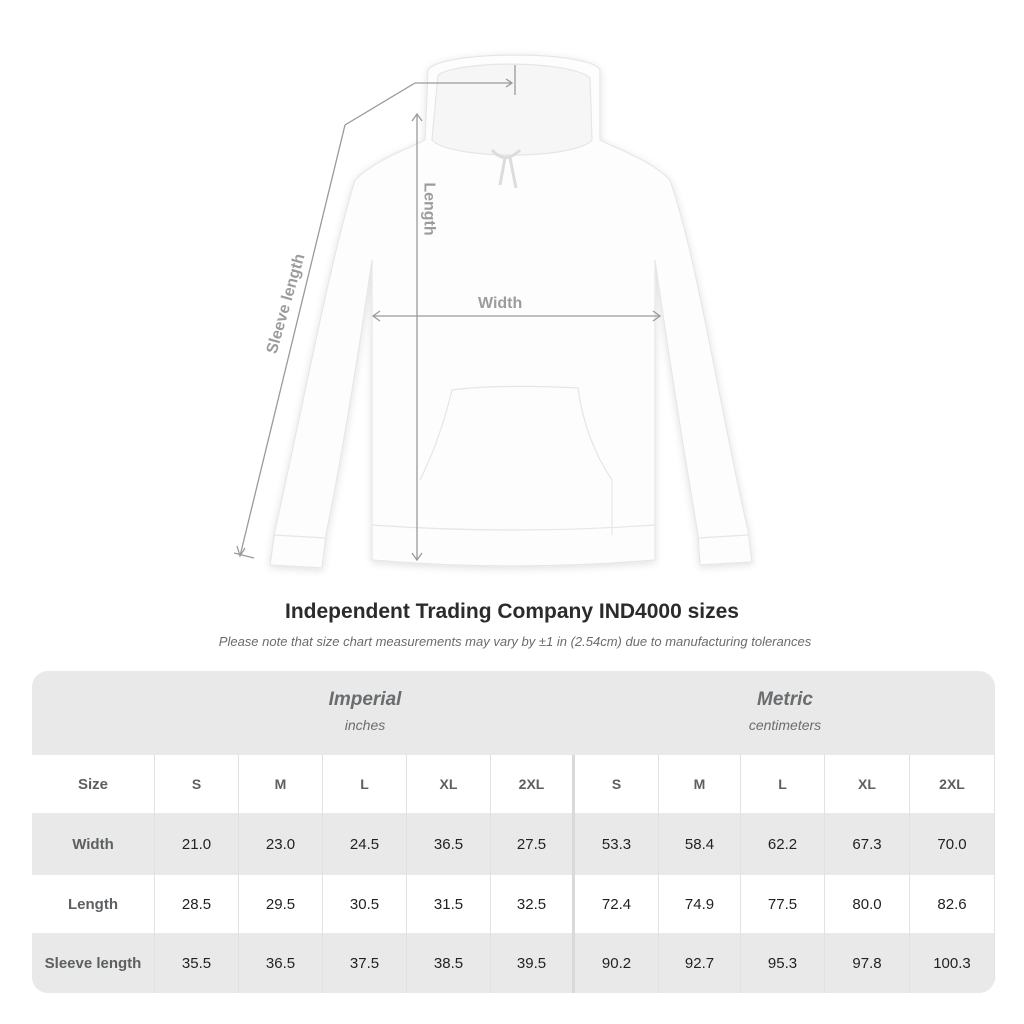 The height and width of the screenshot is (1024, 1024). I want to click on metric-size-header: XL, so click(867, 784).